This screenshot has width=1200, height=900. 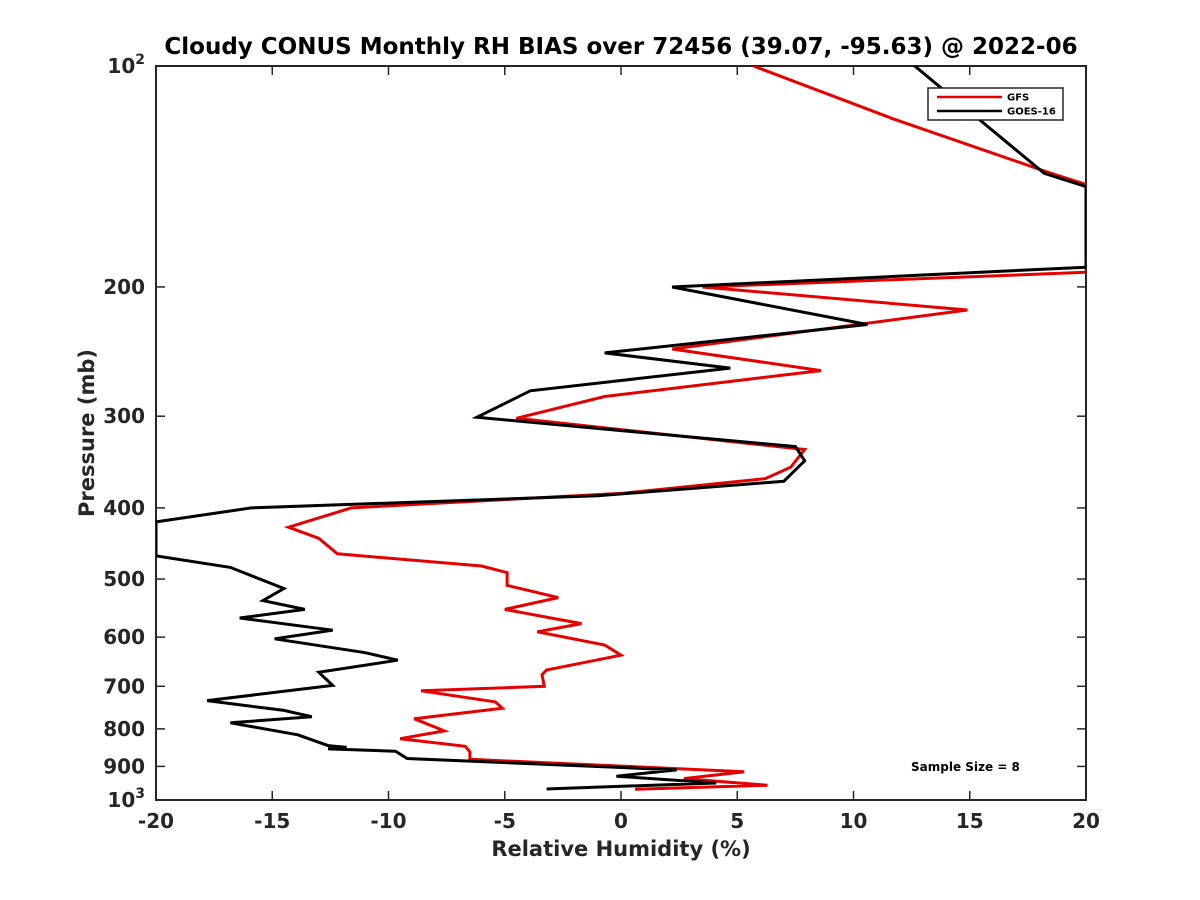 I want to click on x-tick-label: 5, so click(x=737, y=821).